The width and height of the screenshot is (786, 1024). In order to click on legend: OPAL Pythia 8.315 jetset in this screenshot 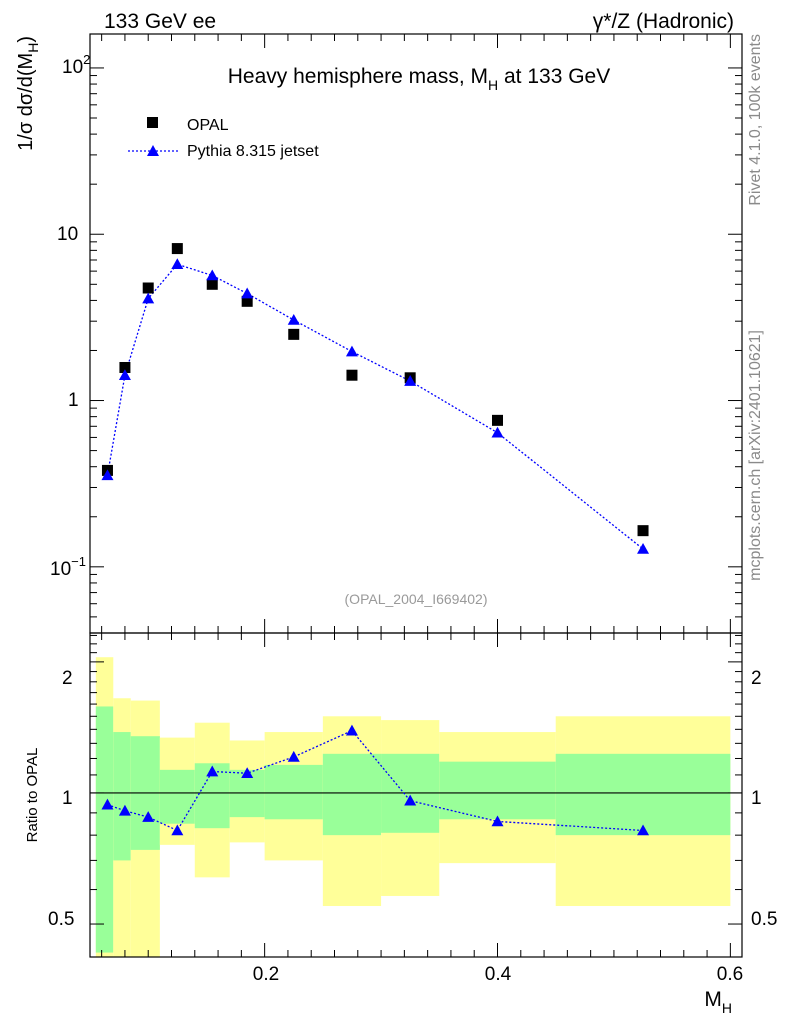, I will do `click(223, 138)`.